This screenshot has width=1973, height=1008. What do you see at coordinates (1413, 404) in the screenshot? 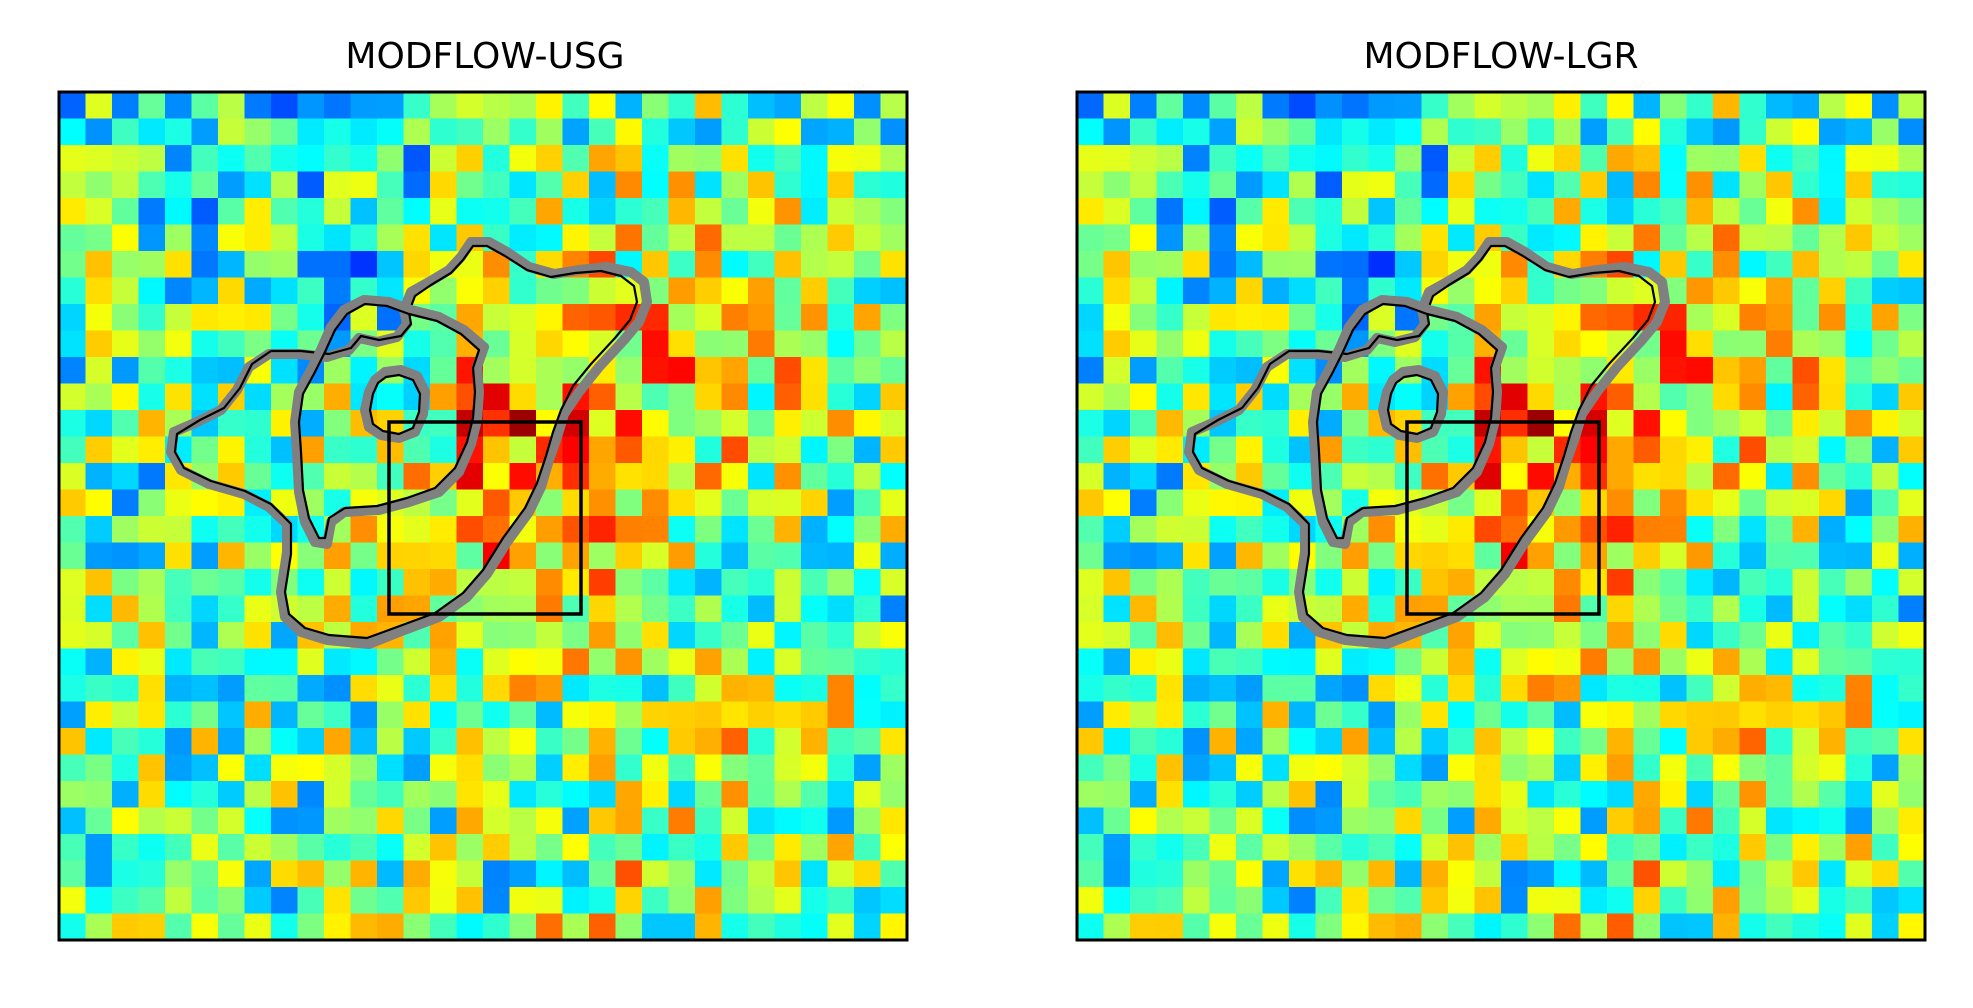
I see `contour-inner-black` at bounding box center [1413, 404].